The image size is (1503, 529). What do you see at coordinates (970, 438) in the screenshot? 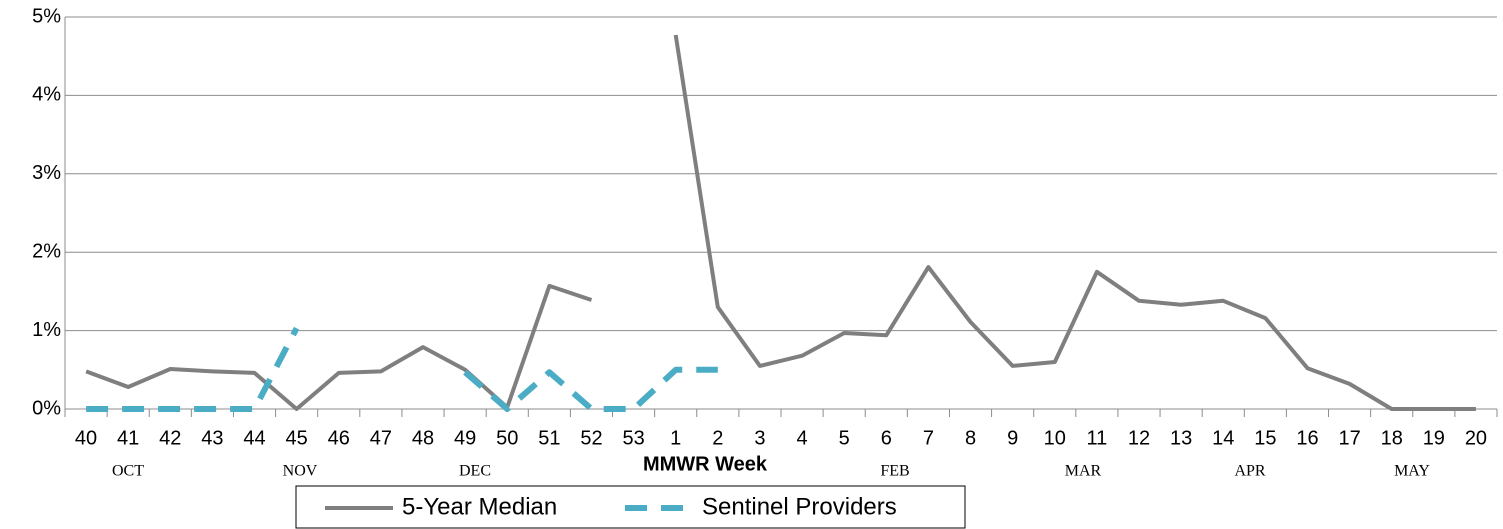
I see `x-tick-label: 8` at bounding box center [970, 438].